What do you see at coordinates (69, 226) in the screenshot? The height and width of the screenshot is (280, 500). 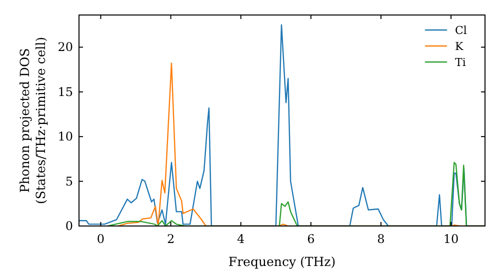 I see `y-tick-label: 0` at bounding box center [69, 226].